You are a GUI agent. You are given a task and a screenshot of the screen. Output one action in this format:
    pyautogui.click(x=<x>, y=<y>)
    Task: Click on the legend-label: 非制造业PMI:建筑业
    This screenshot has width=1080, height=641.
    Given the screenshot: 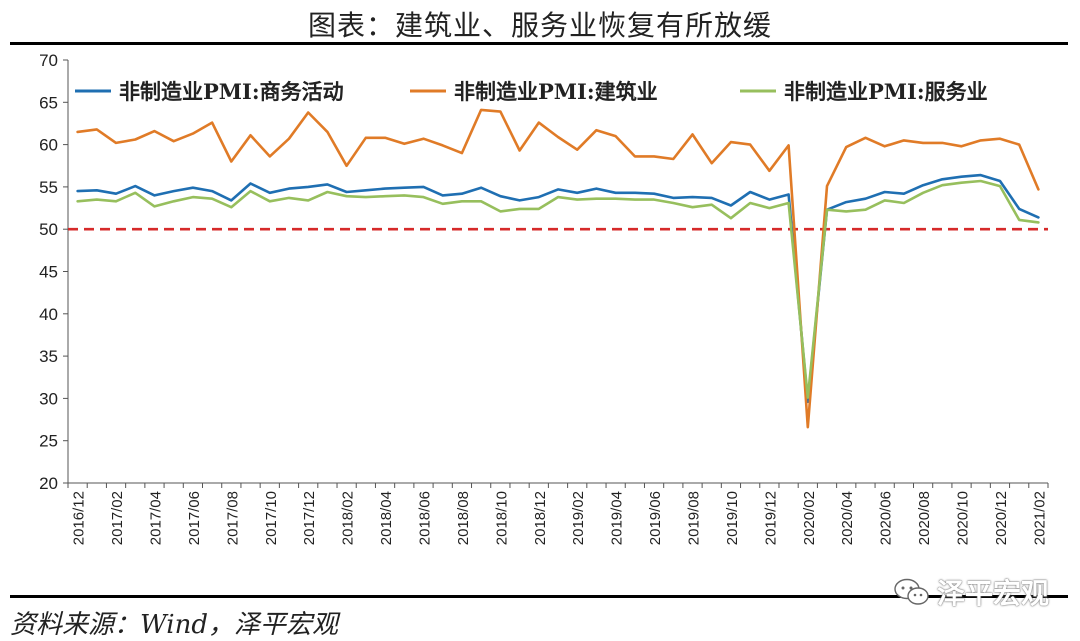 What is the action you would take?
    pyautogui.click(x=556, y=91)
    